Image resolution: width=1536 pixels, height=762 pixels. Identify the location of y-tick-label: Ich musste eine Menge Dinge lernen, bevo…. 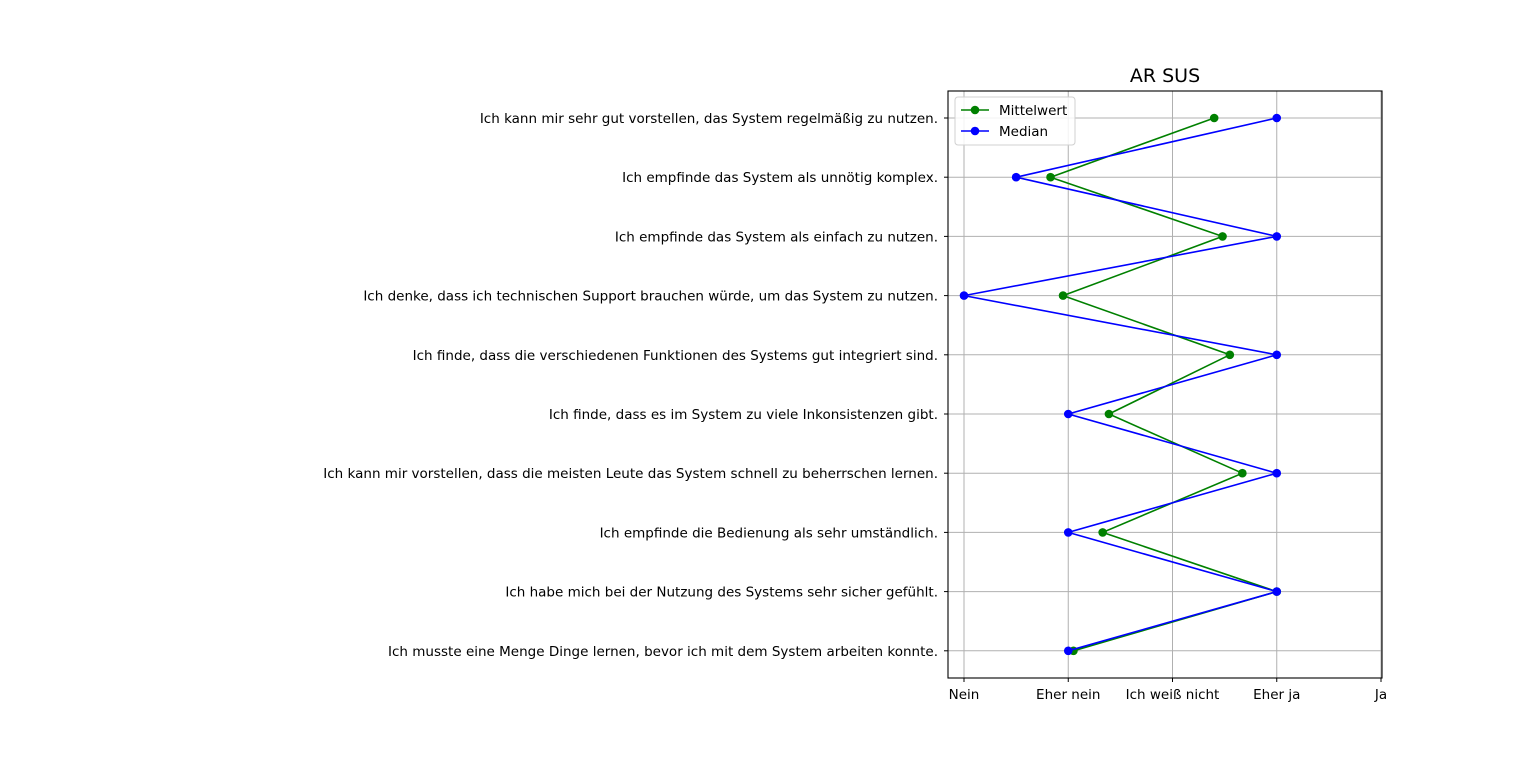
(663, 652).